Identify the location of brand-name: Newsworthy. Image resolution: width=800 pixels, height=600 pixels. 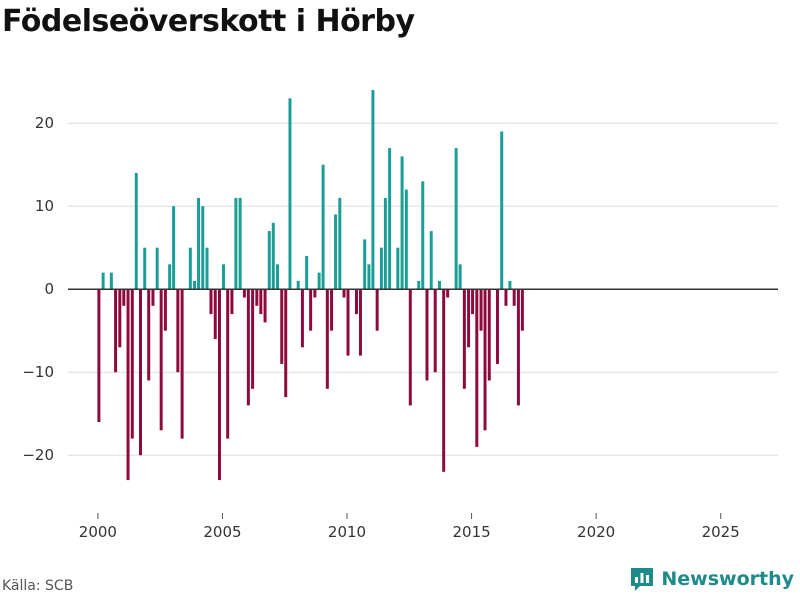
(727, 579).